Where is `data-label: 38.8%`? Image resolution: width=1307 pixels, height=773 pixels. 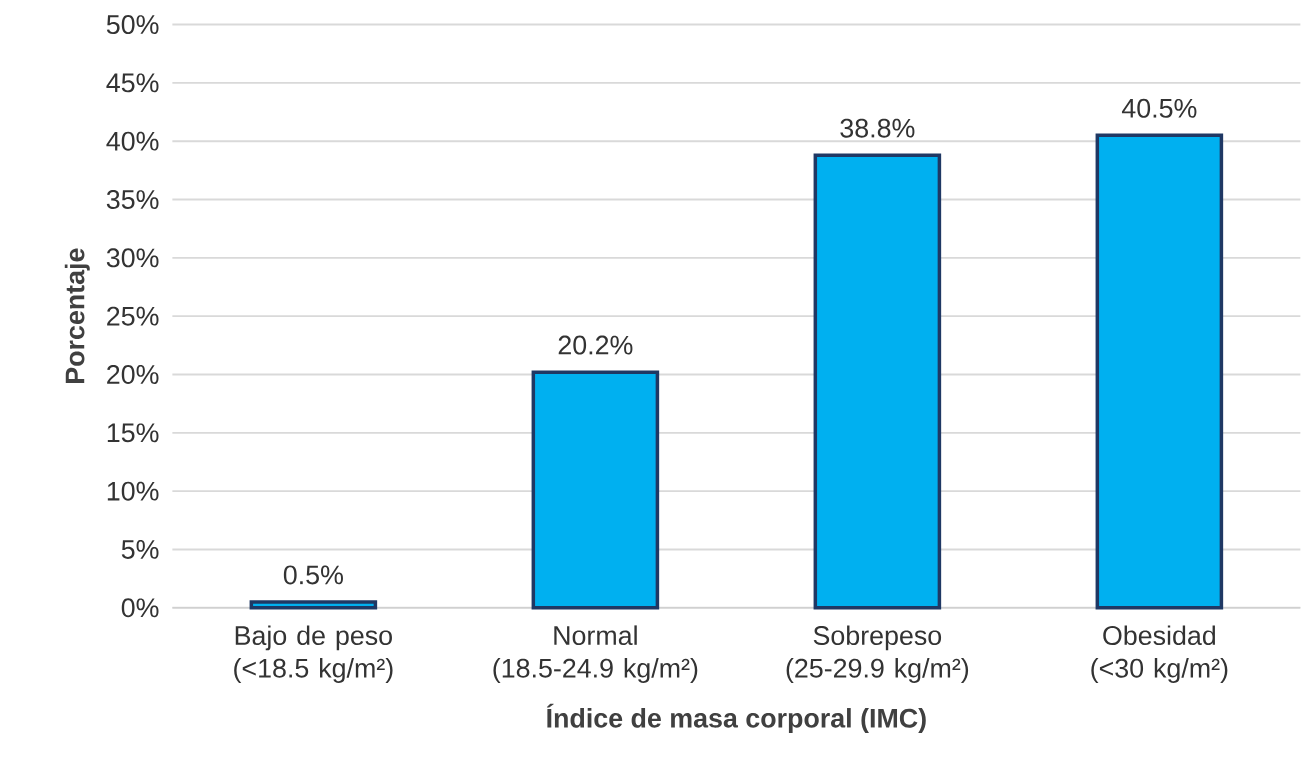
data-label: 38.8% is located at coordinates (877, 128).